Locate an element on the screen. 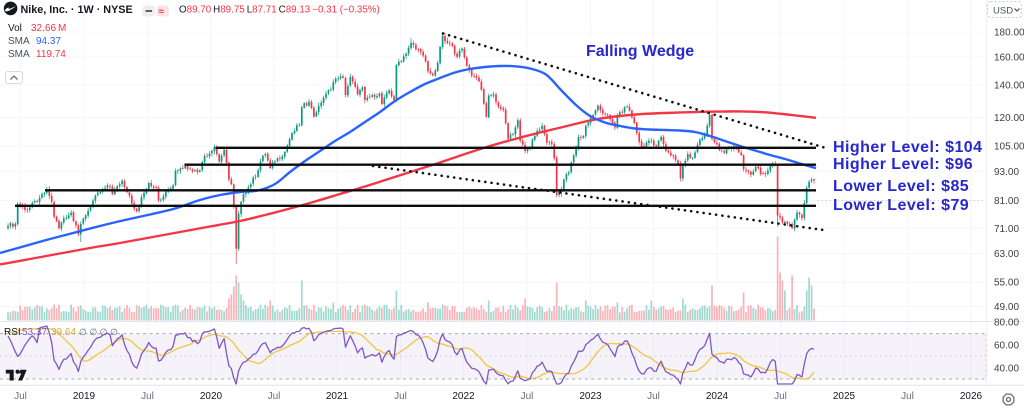 This screenshot has width=1024, height=408. svg-text: 81.00 is located at coordinates (1006, 201).